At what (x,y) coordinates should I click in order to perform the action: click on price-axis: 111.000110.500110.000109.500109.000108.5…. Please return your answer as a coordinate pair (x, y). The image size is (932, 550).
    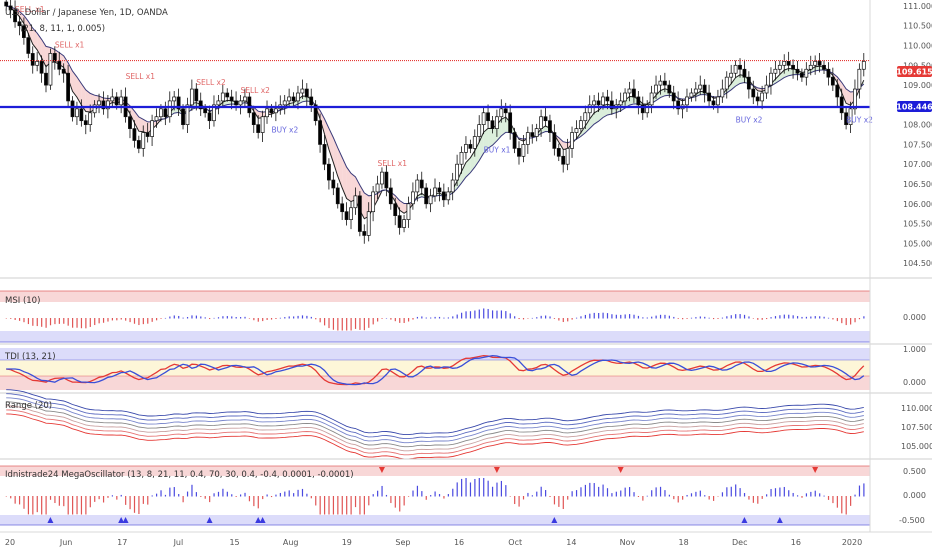
    Looking at the image, I should click on (917, 135).